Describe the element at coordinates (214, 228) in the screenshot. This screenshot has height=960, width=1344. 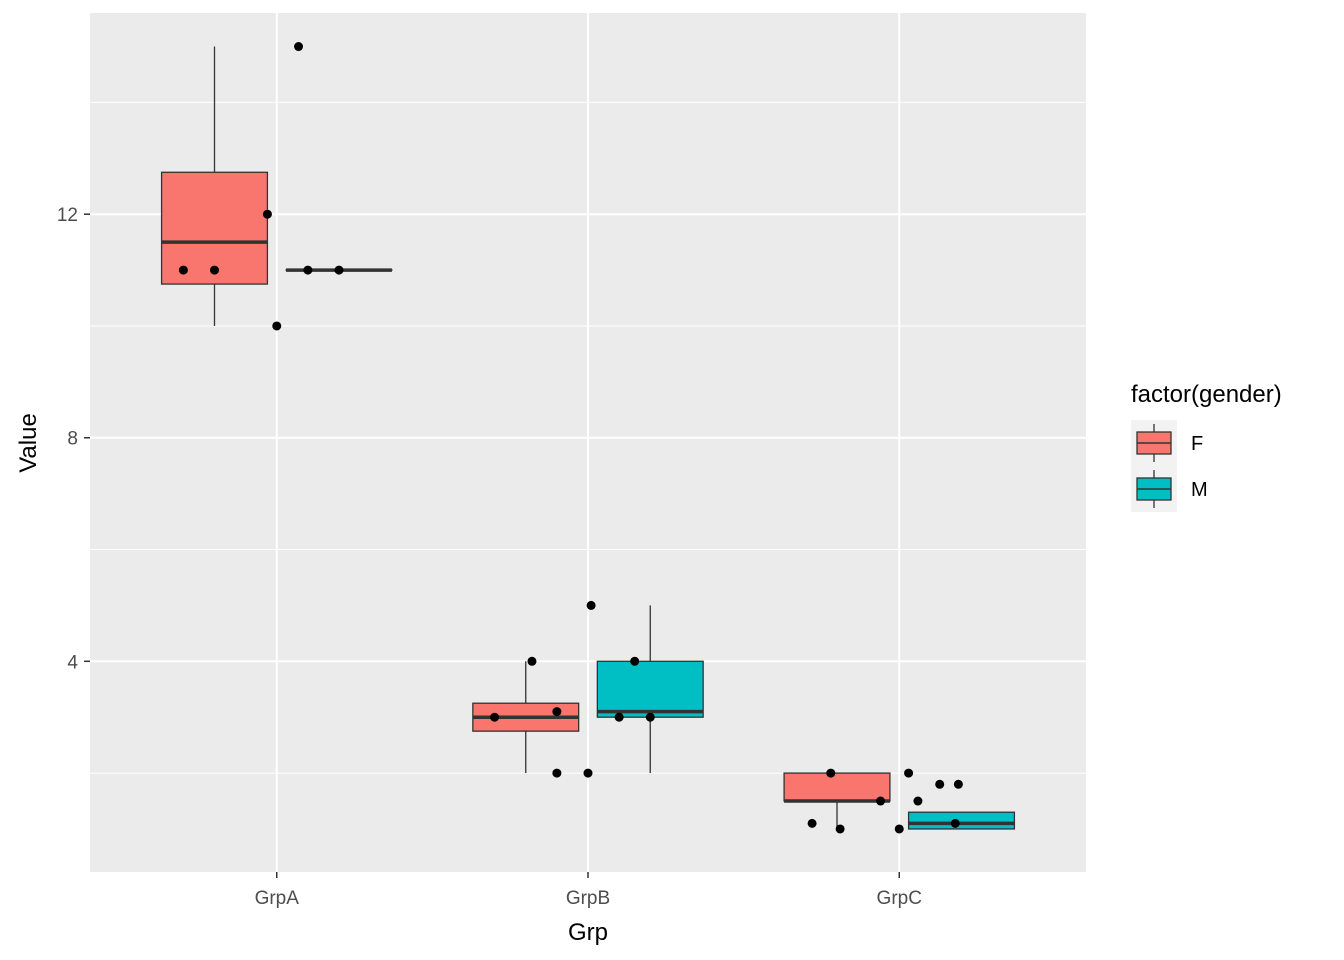
I see `box-F-GrpA` at that location.